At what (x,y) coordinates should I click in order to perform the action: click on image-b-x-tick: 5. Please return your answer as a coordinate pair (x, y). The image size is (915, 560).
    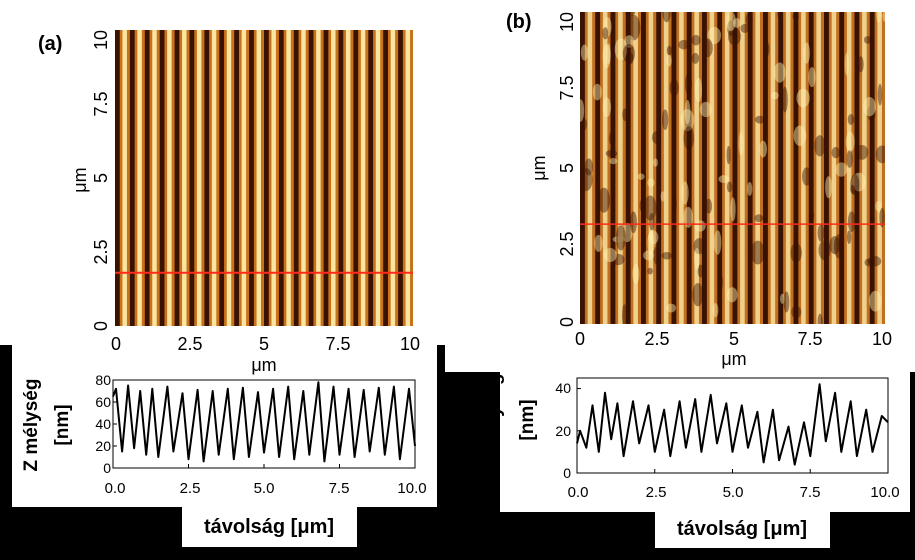
    Looking at the image, I should click on (734, 339).